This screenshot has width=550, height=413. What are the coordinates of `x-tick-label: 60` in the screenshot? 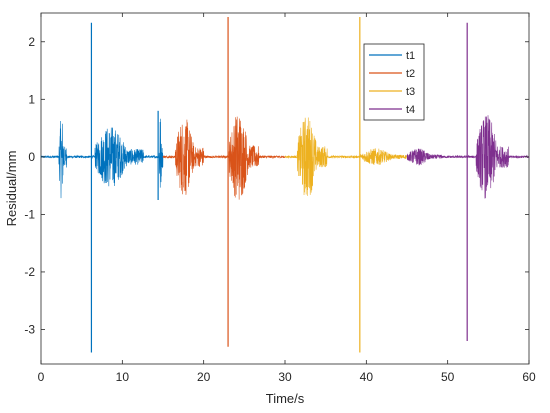 It's located at (529, 377).